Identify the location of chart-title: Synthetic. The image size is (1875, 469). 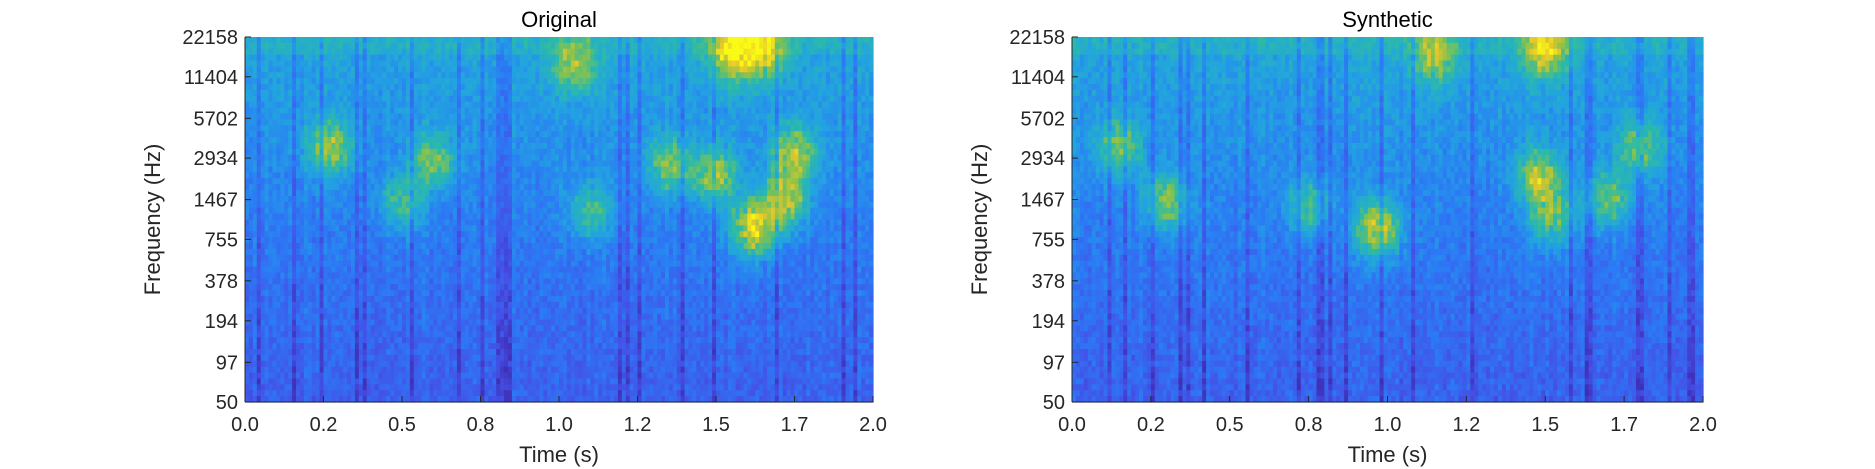
(1387, 19).